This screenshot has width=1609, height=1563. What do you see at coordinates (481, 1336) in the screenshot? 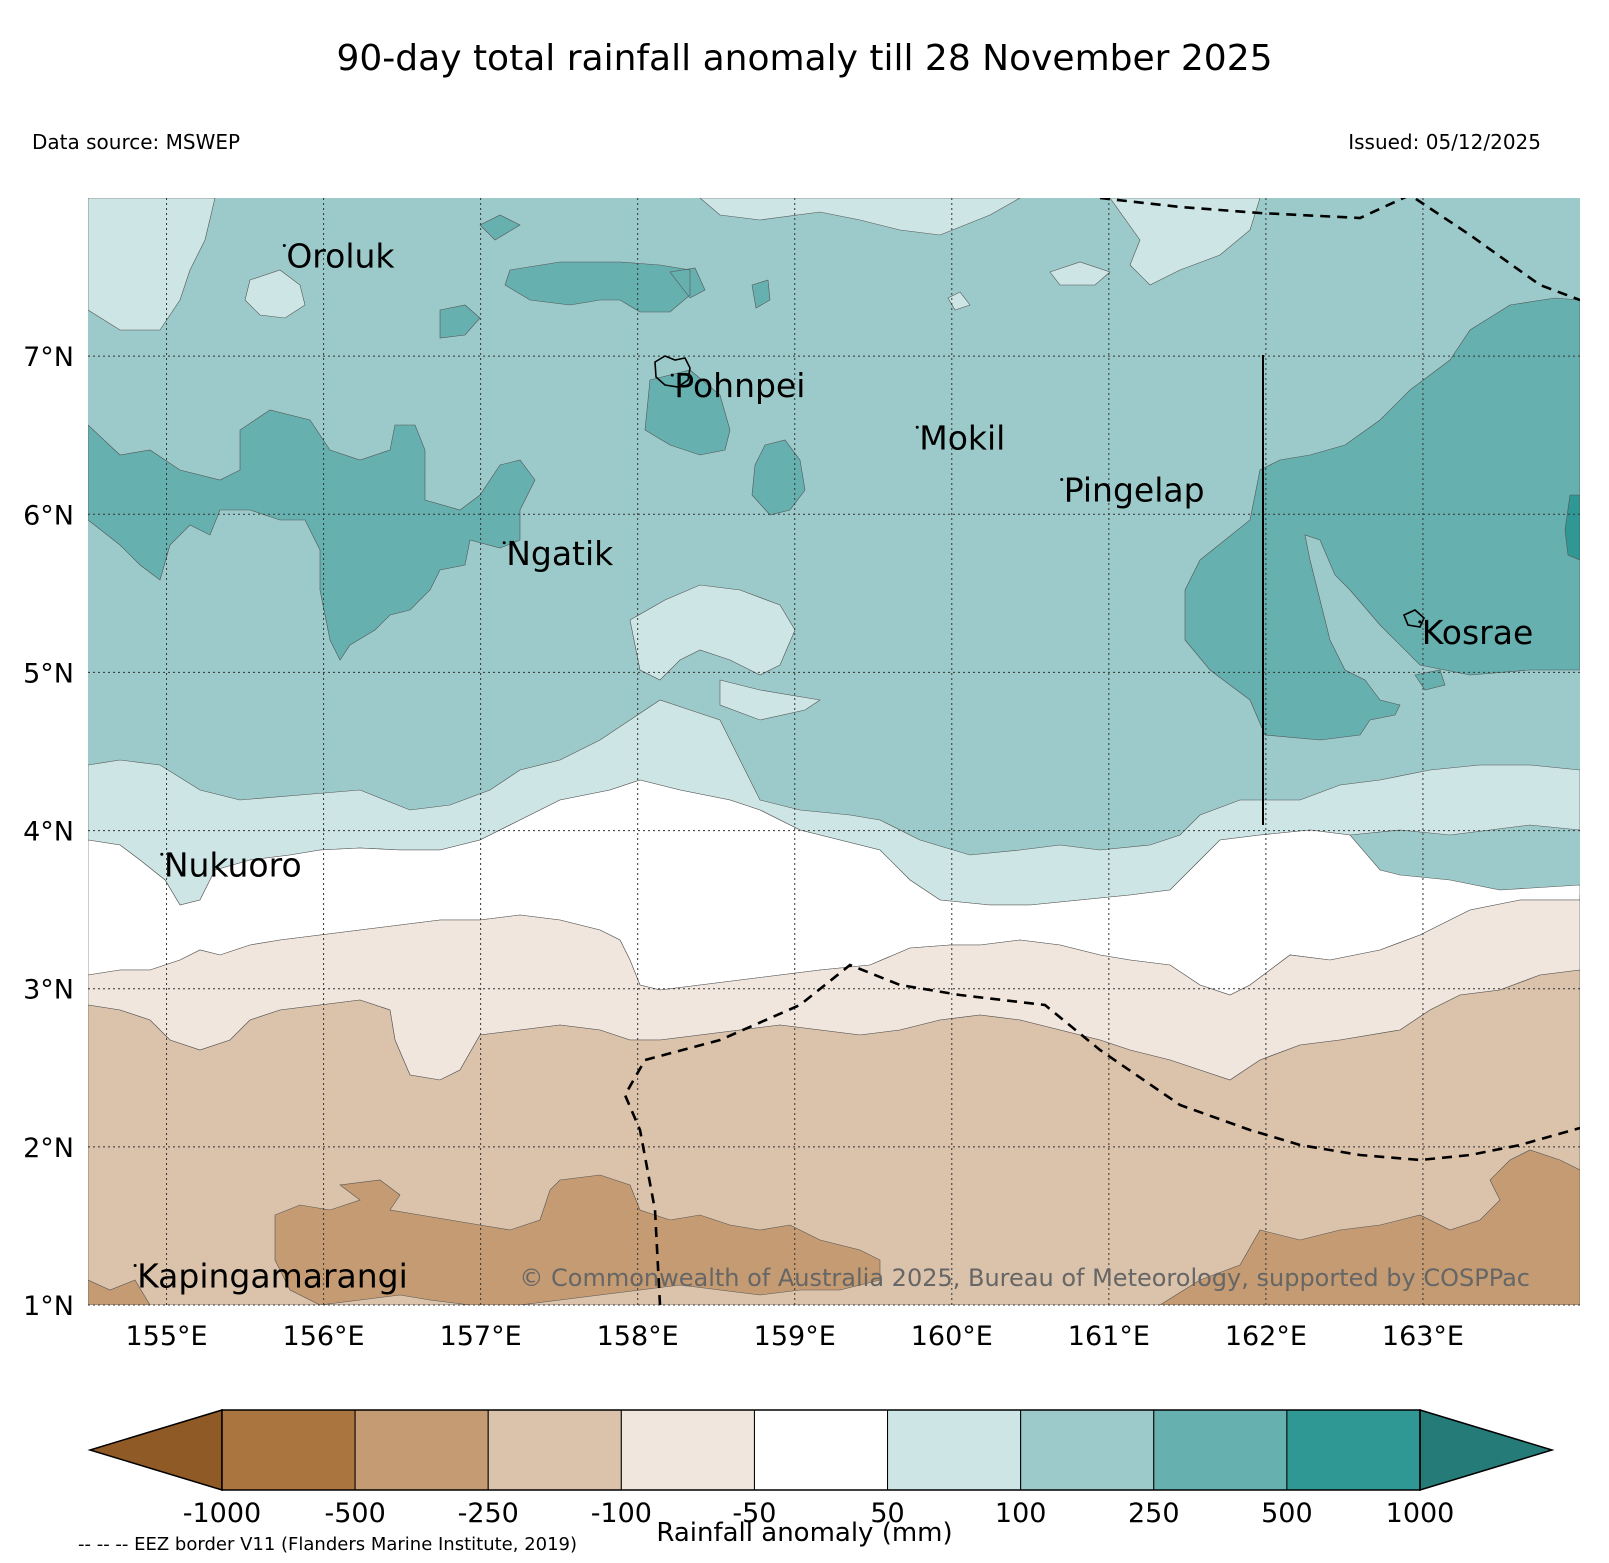
I see `lon-tick-label: 157°E` at bounding box center [481, 1336].